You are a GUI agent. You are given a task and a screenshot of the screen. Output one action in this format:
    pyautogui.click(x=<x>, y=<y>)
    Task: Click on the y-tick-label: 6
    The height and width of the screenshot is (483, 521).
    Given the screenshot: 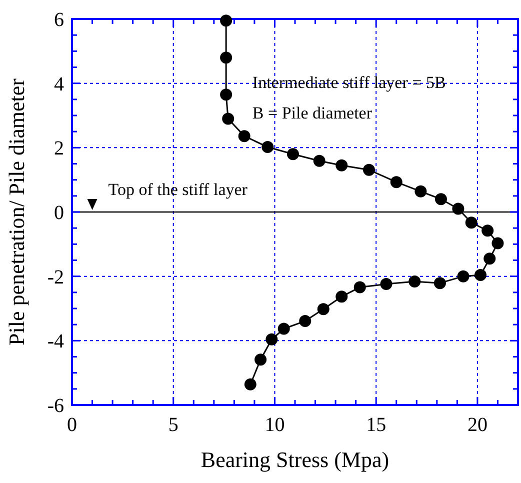 What is the action you would take?
    pyautogui.click(x=59, y=20)
    